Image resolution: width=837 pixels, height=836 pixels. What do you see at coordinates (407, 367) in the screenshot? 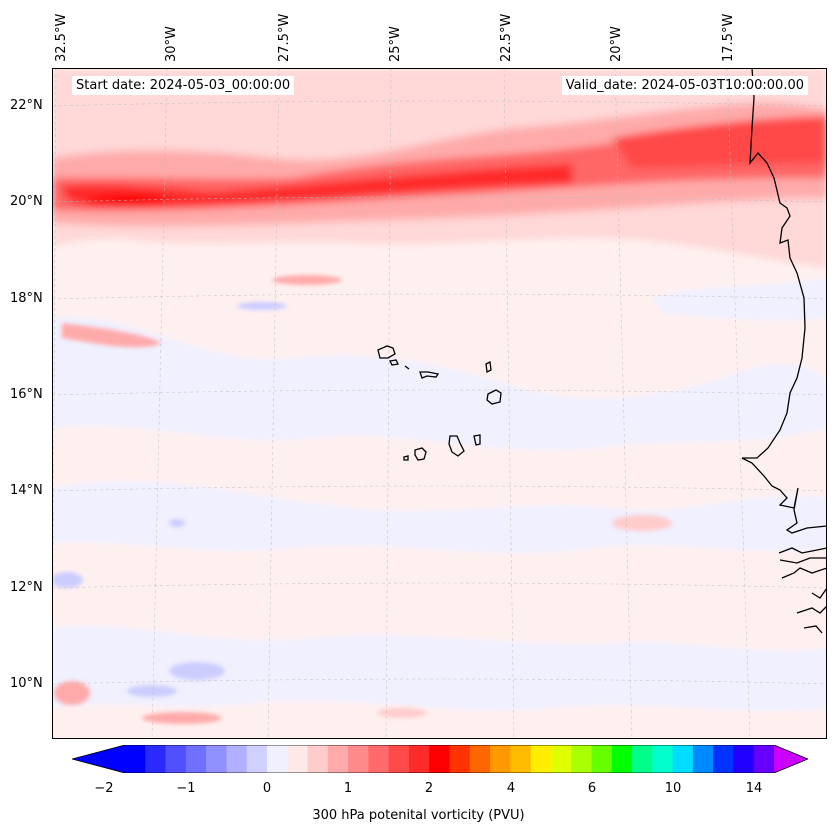
I see `island-santa-luzia` at bounding box center [407, 367].